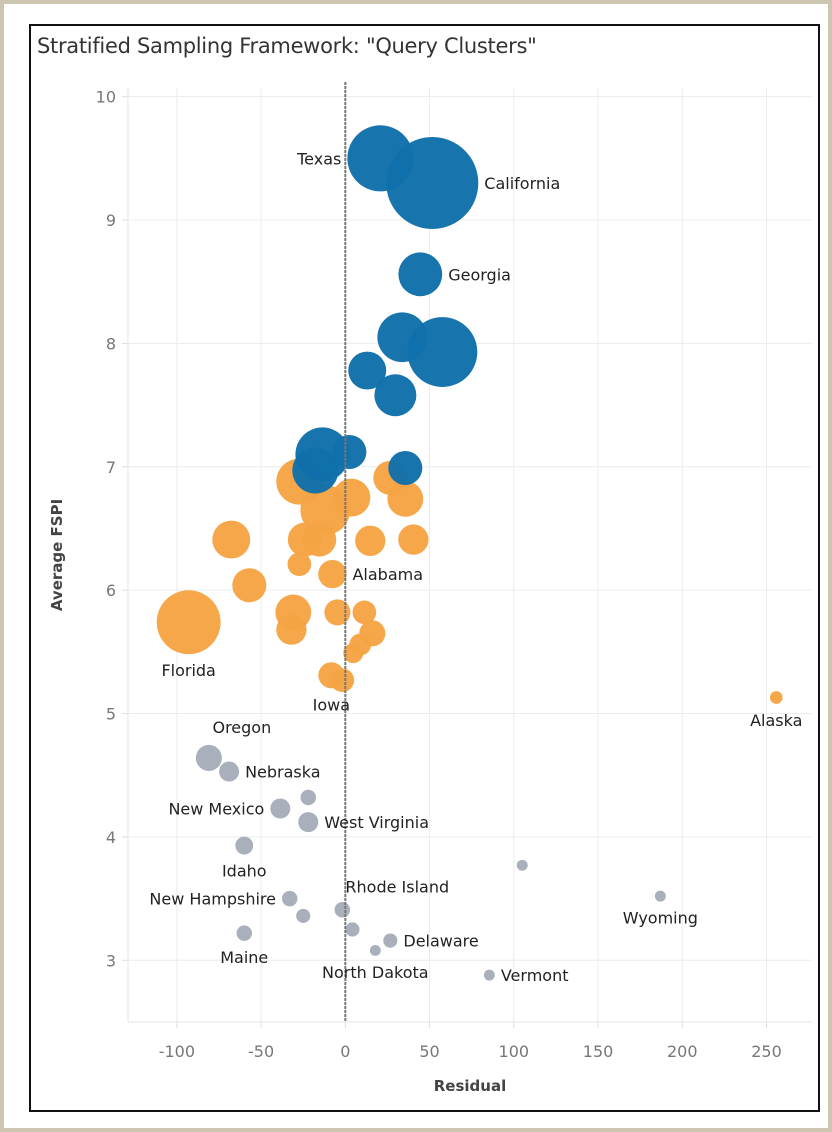 The width and height of the screenshot is (832, 1132). I want to click on point-label: North Dakota, so click(375, 972).